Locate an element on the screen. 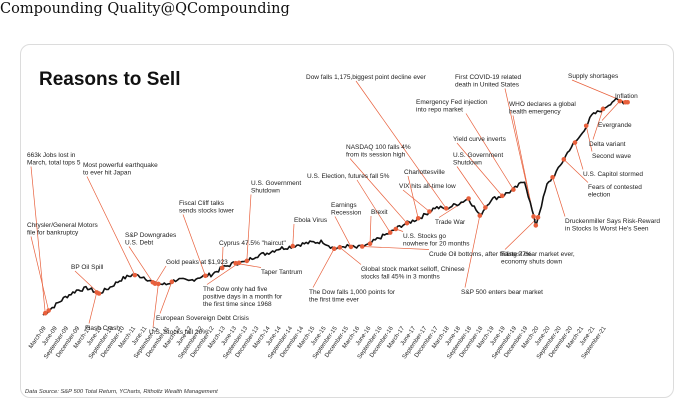 The image size is (685, 401). annotation-line: Earnings is located at coordinates (344, 205).